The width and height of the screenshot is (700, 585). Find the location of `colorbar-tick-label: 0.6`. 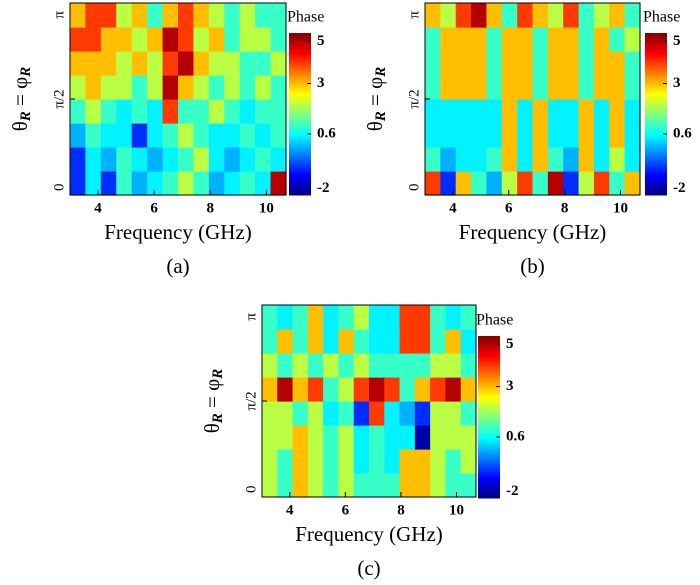

colorbar-tick-label: 0.6 is located at coordinates (682, 133).